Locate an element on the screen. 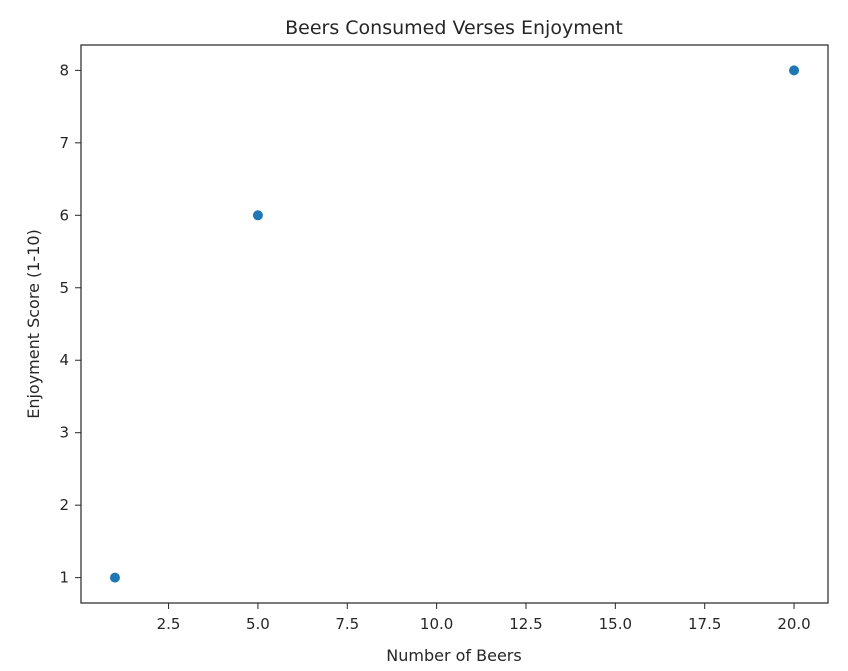 Image resolution: width=848 pixels, height=671 pixels. y-tick-label: 2 is located at coordinates (64, 505).